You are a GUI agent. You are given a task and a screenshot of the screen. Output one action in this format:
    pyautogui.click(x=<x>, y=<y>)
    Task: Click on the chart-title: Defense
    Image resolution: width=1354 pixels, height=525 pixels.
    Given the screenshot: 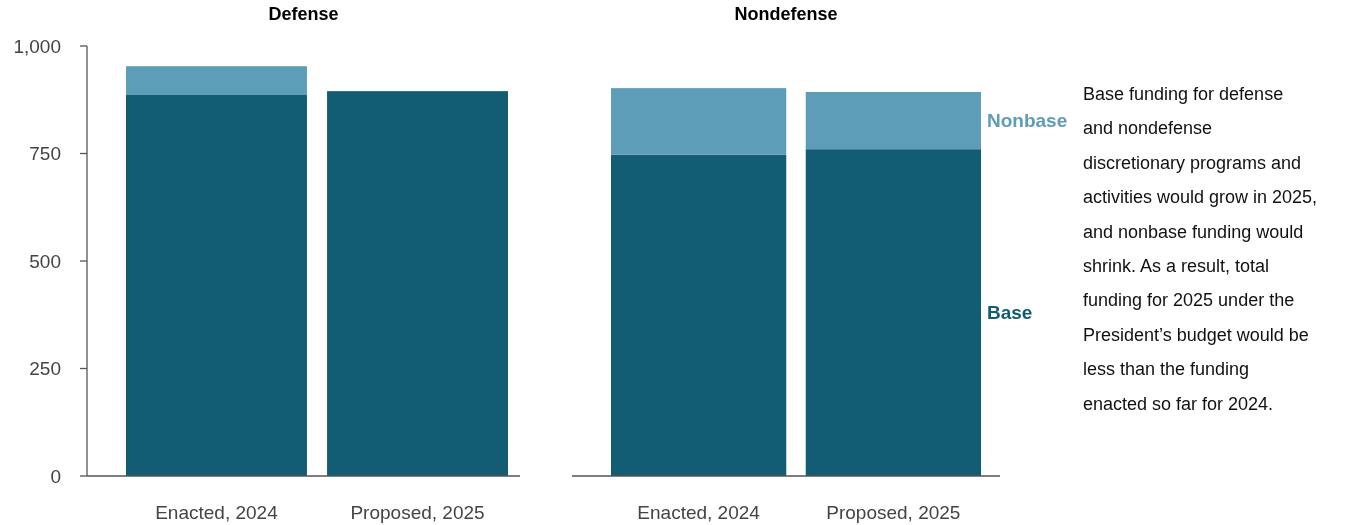 What is the action you would take?
    pyautogui.click(x=303, y=14)
    